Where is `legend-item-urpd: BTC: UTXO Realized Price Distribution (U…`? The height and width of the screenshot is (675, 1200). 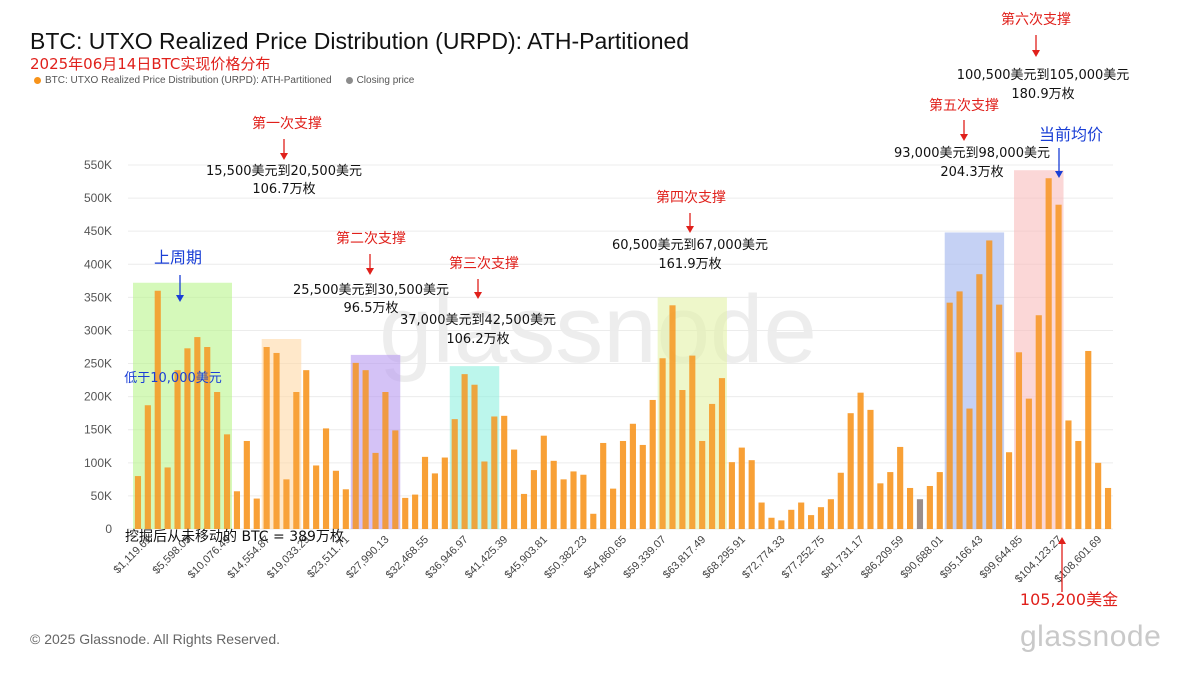
legend-item-urpd: BTC: UTXO Realized Price Distribution (U… is located at coordinates (183, 80).